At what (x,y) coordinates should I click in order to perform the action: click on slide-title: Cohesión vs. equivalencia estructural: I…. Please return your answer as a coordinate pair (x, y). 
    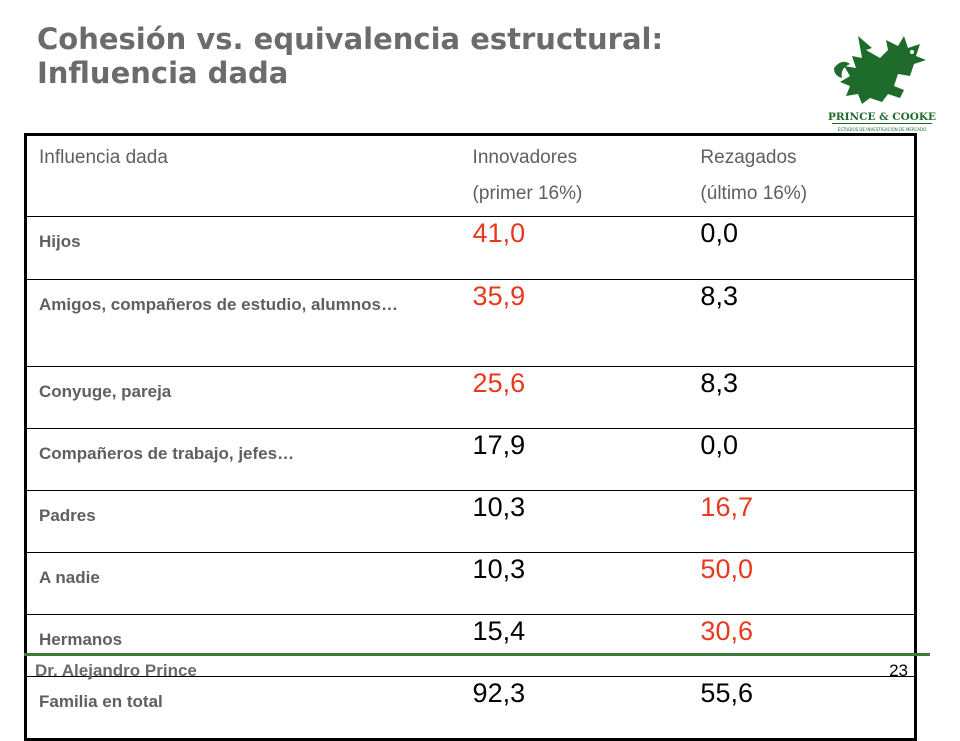
    Looking at the image, I should click on (427, 56).